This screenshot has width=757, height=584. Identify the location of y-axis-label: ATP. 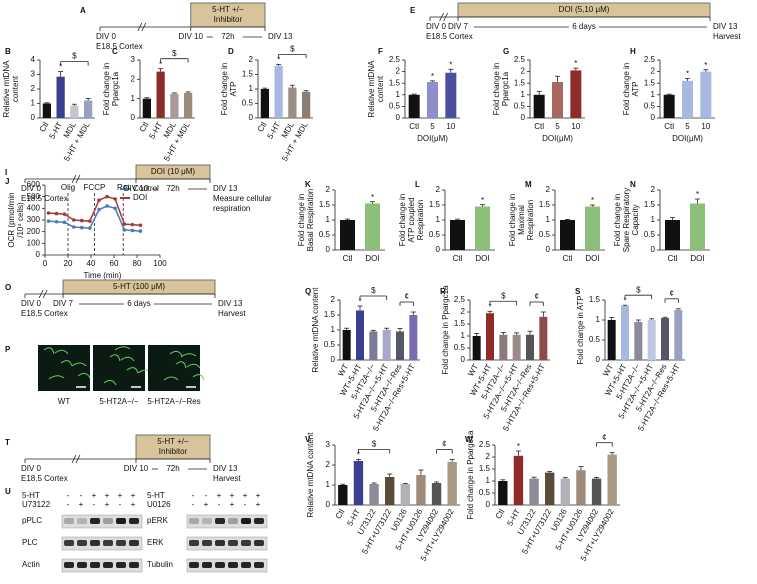
(635, 89).